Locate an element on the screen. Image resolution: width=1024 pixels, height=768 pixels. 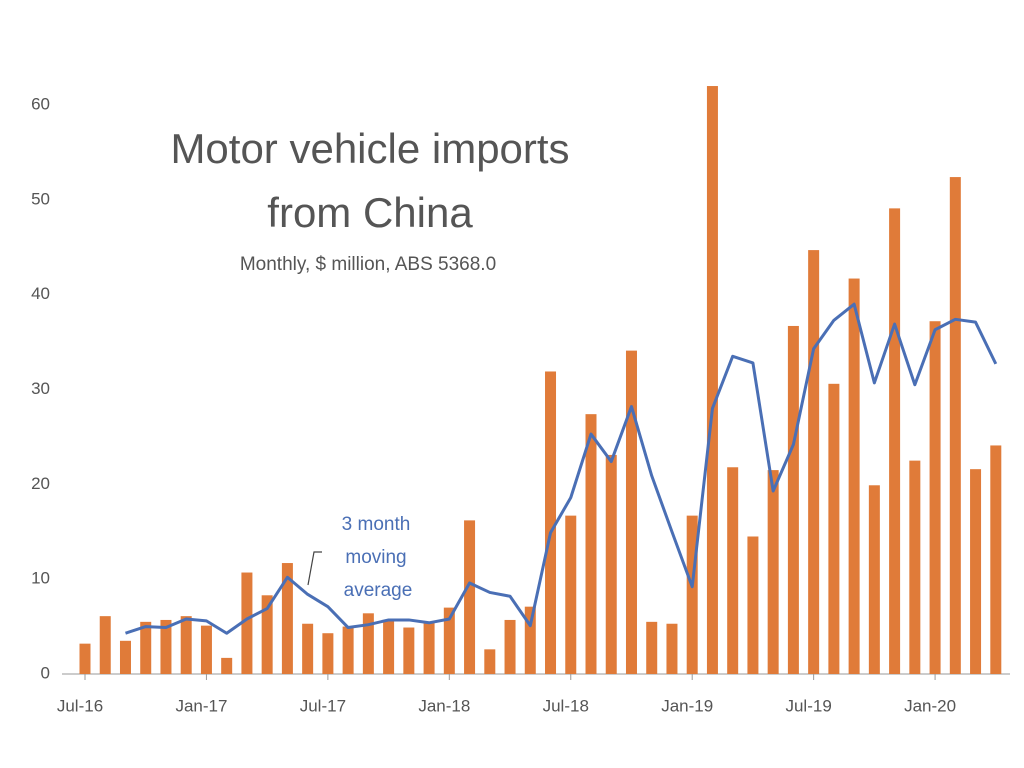
chart-subtitle: Monthly, $ million, ABS 5368.0 is located at coordinates (368, 264).